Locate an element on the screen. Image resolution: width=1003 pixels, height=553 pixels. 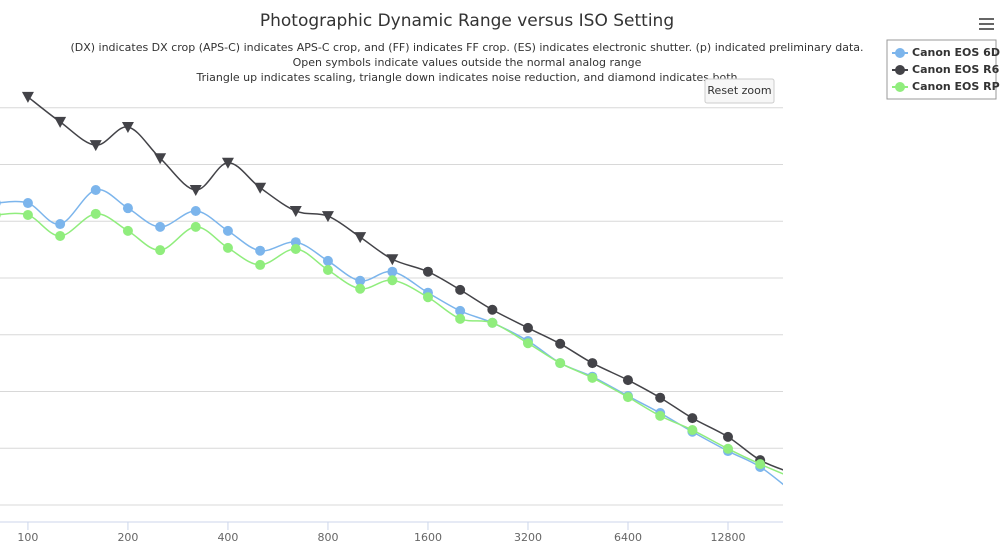
button-label: Reset zoom is located at coordinates (739, 90).